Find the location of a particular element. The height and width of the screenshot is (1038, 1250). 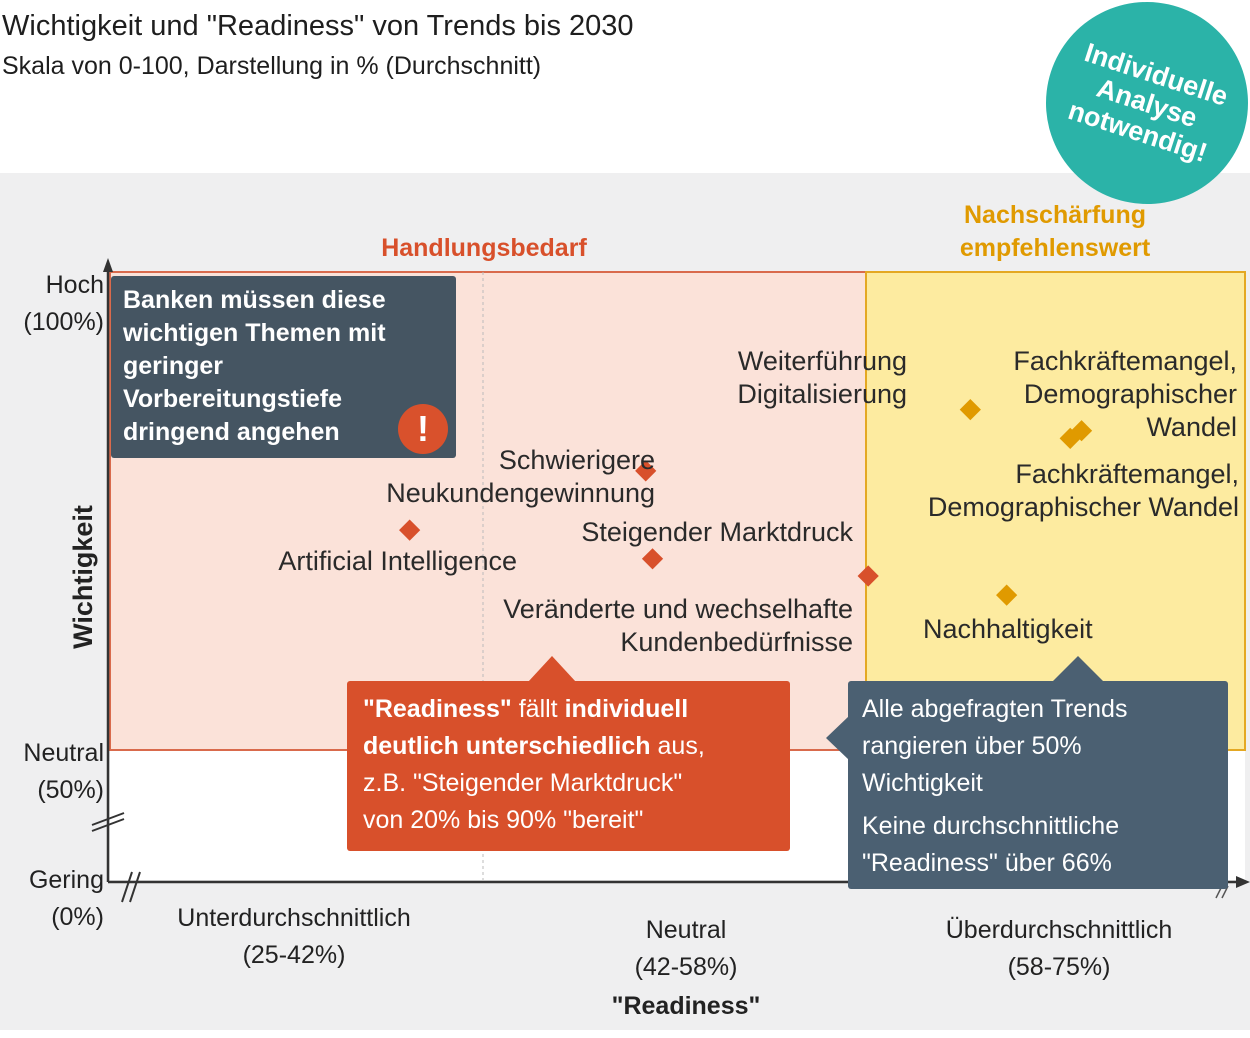

y-axis-title: Wichtigkeit is located at coordinates (83, 577).